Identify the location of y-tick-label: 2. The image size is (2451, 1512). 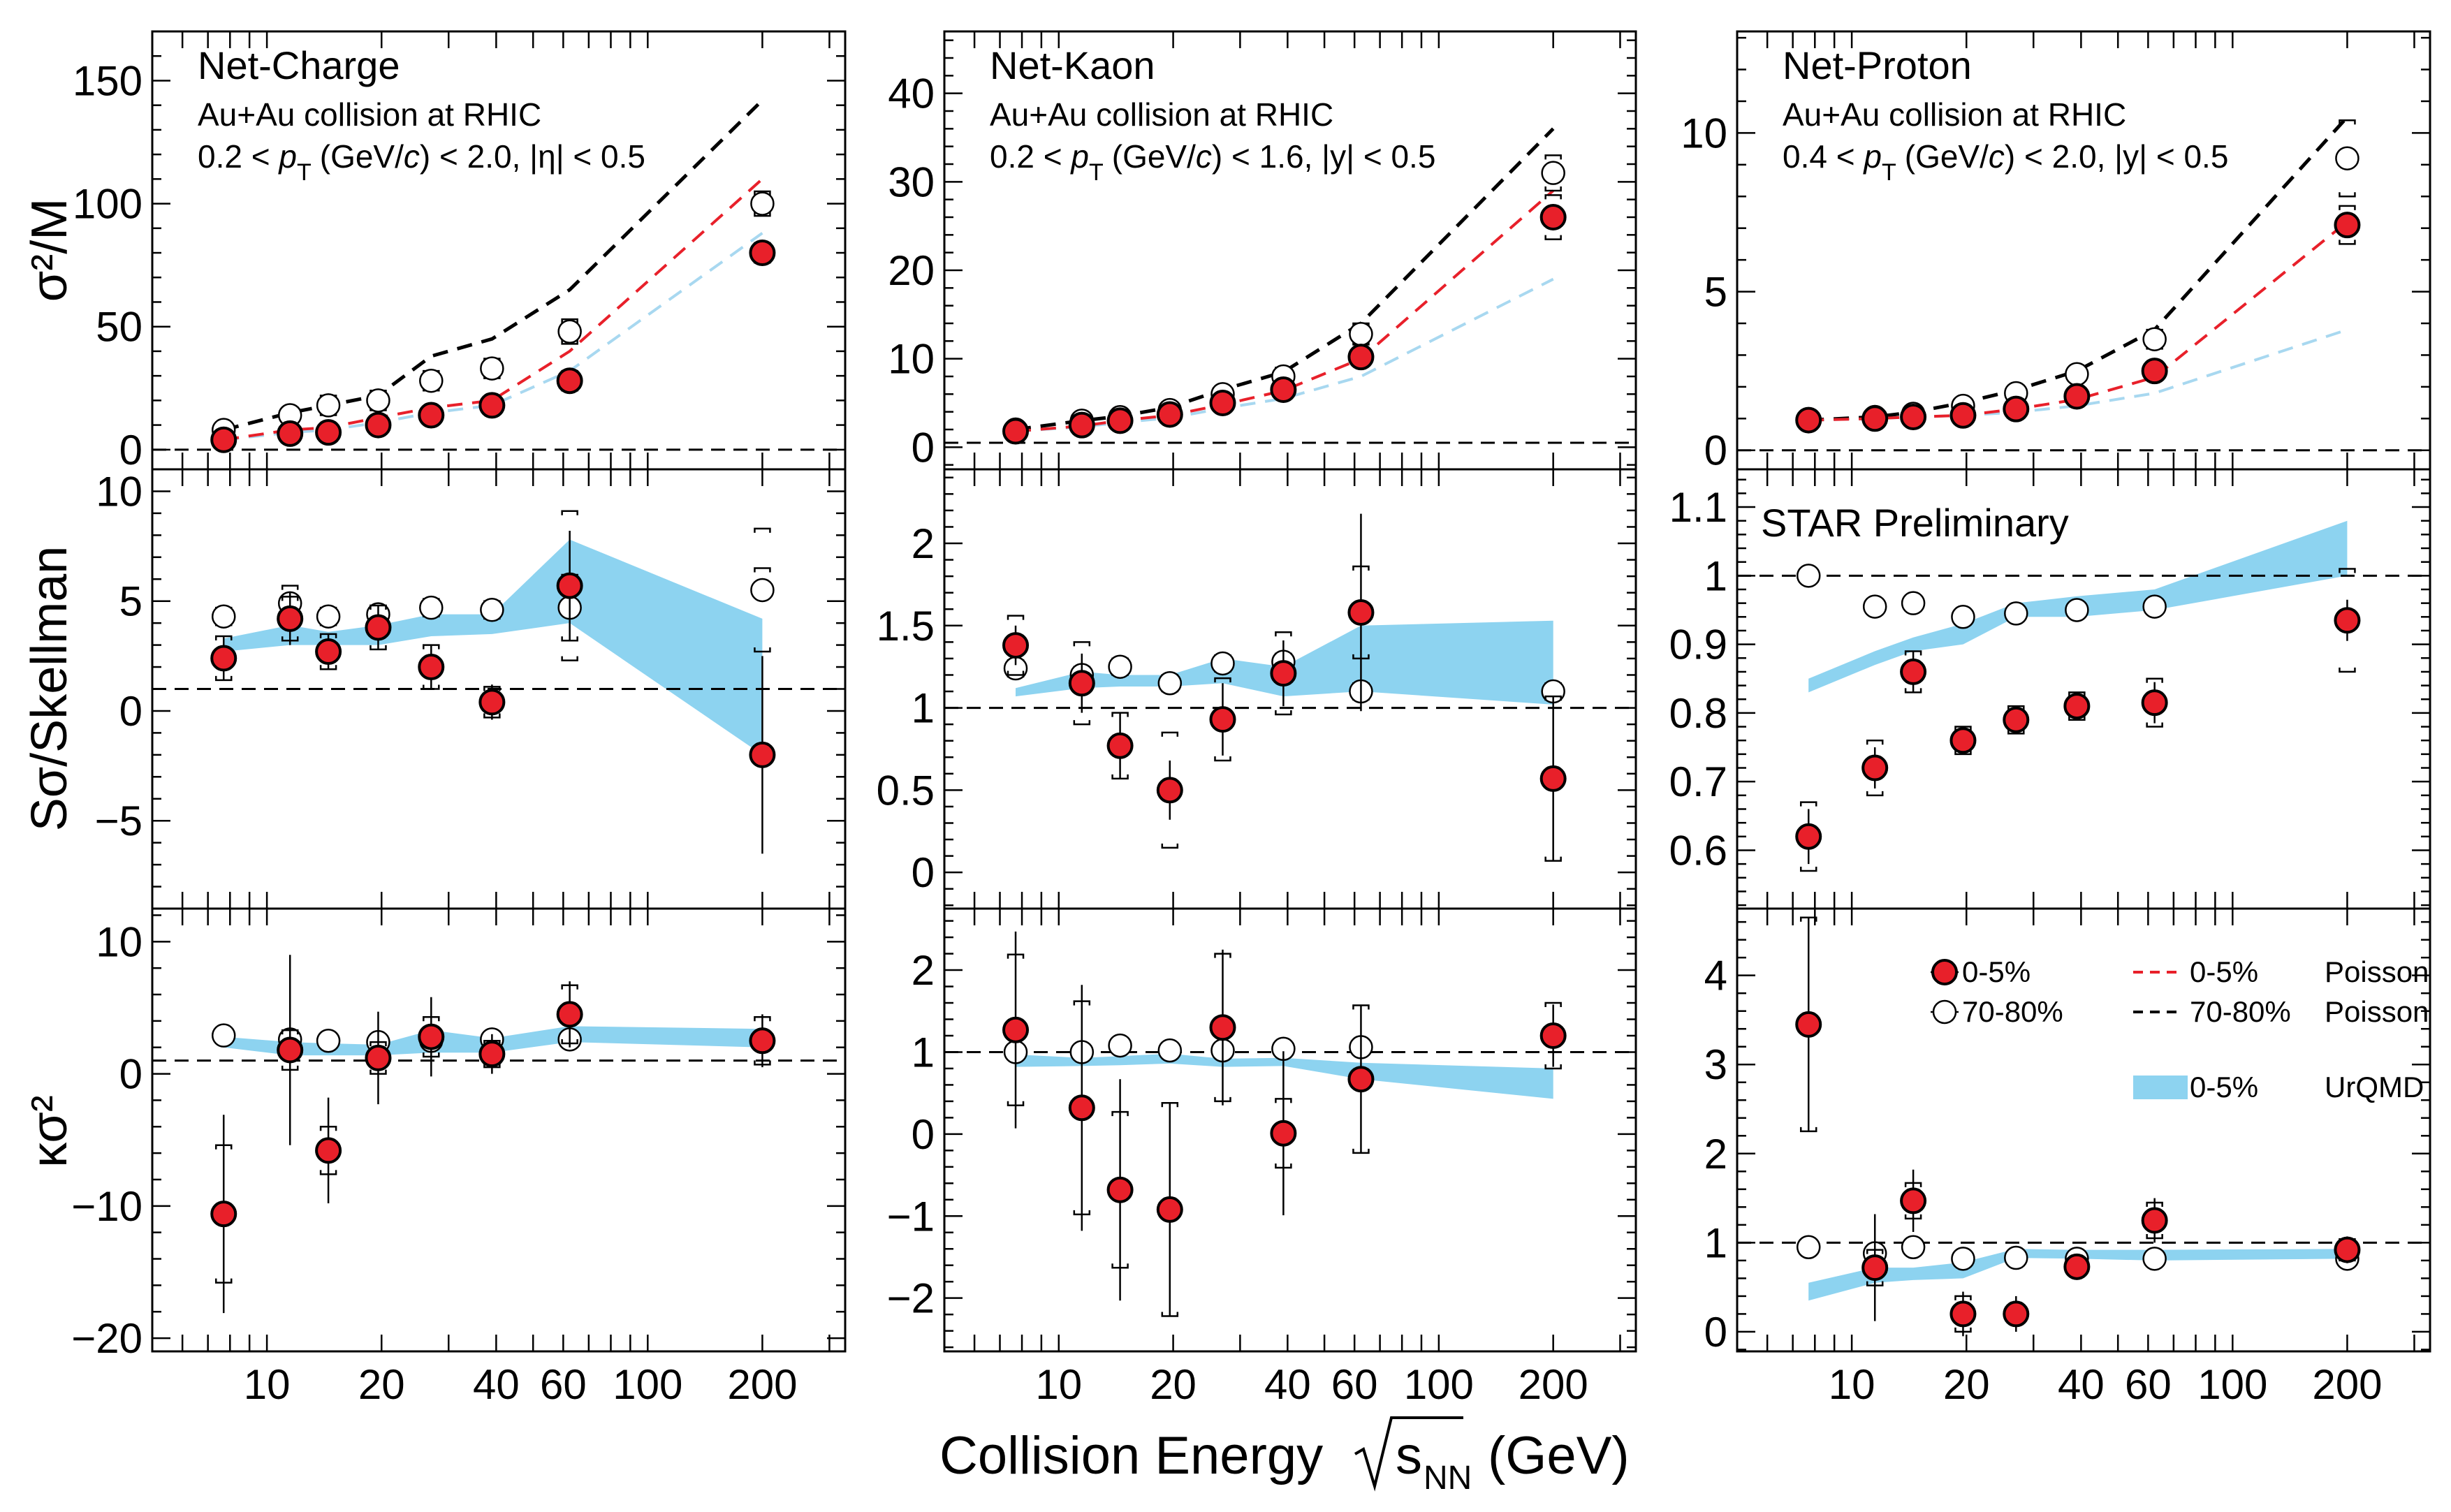
(1715, 1154).